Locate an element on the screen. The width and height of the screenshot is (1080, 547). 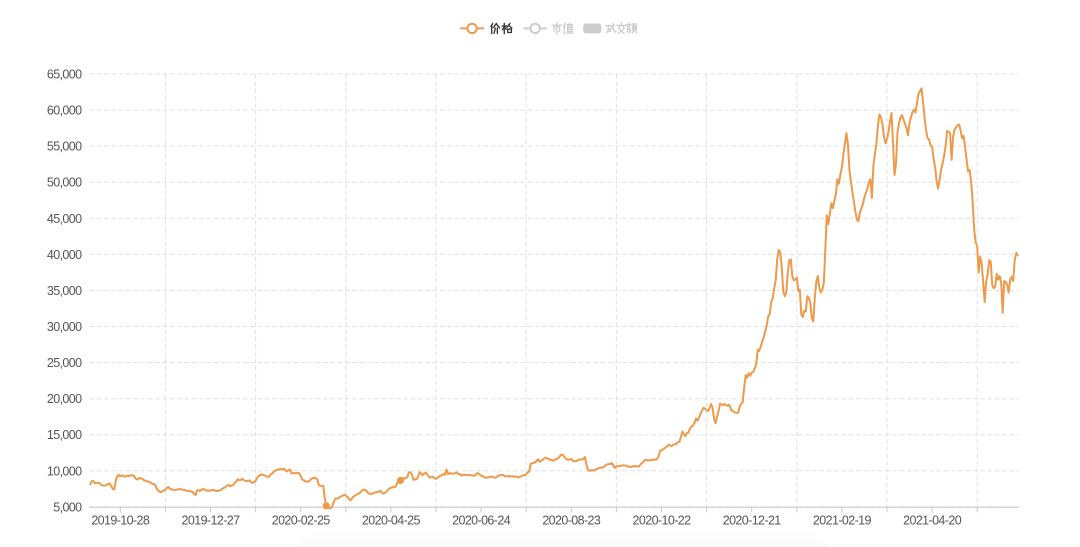
svg-text: 45,000 is located at coordinates (64, 219).